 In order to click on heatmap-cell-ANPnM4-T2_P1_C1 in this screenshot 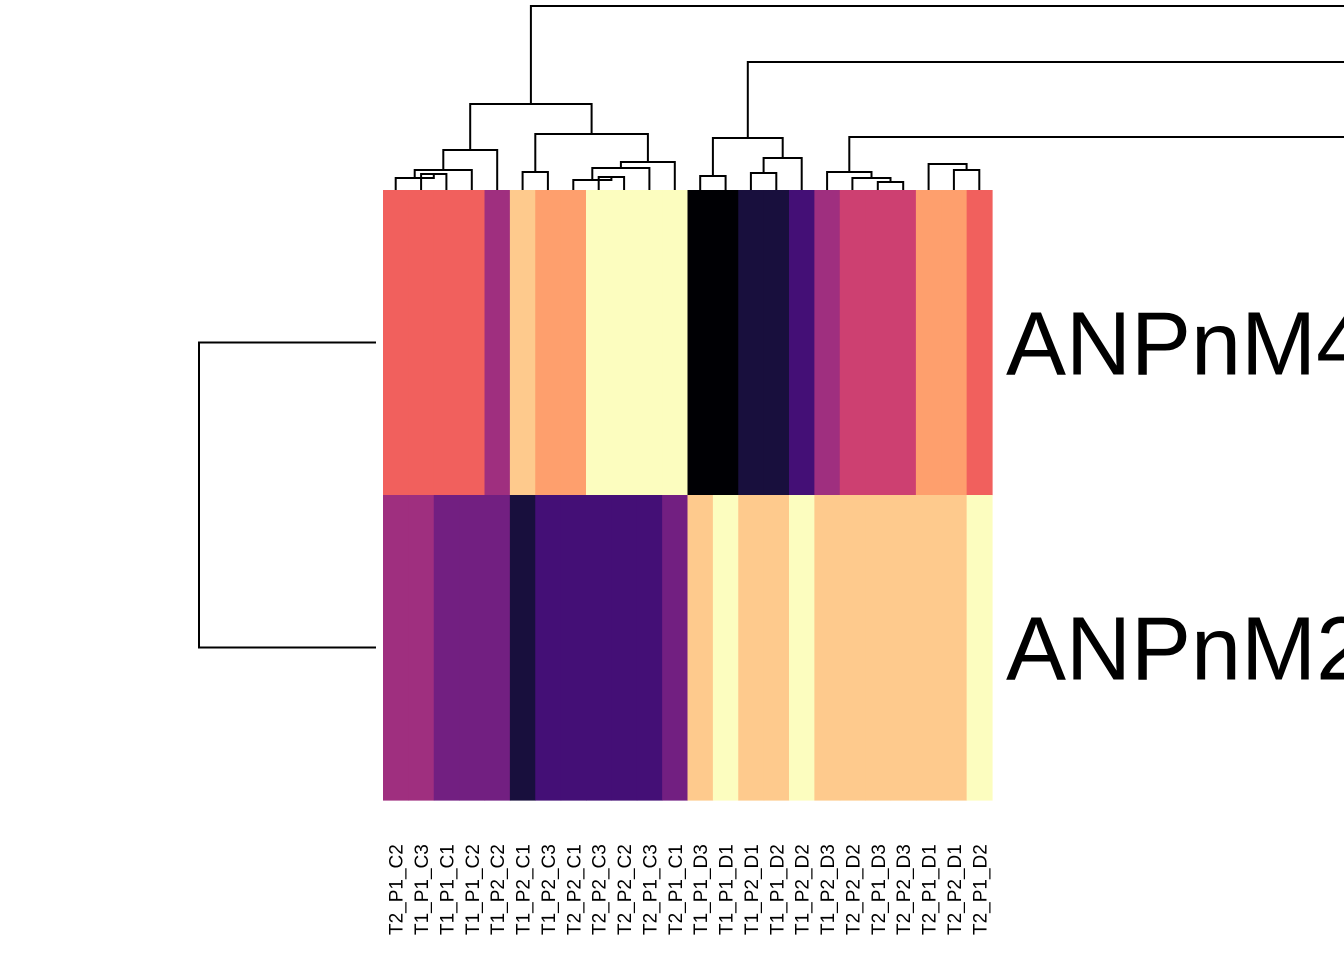, I will do `click(675, 343)`.